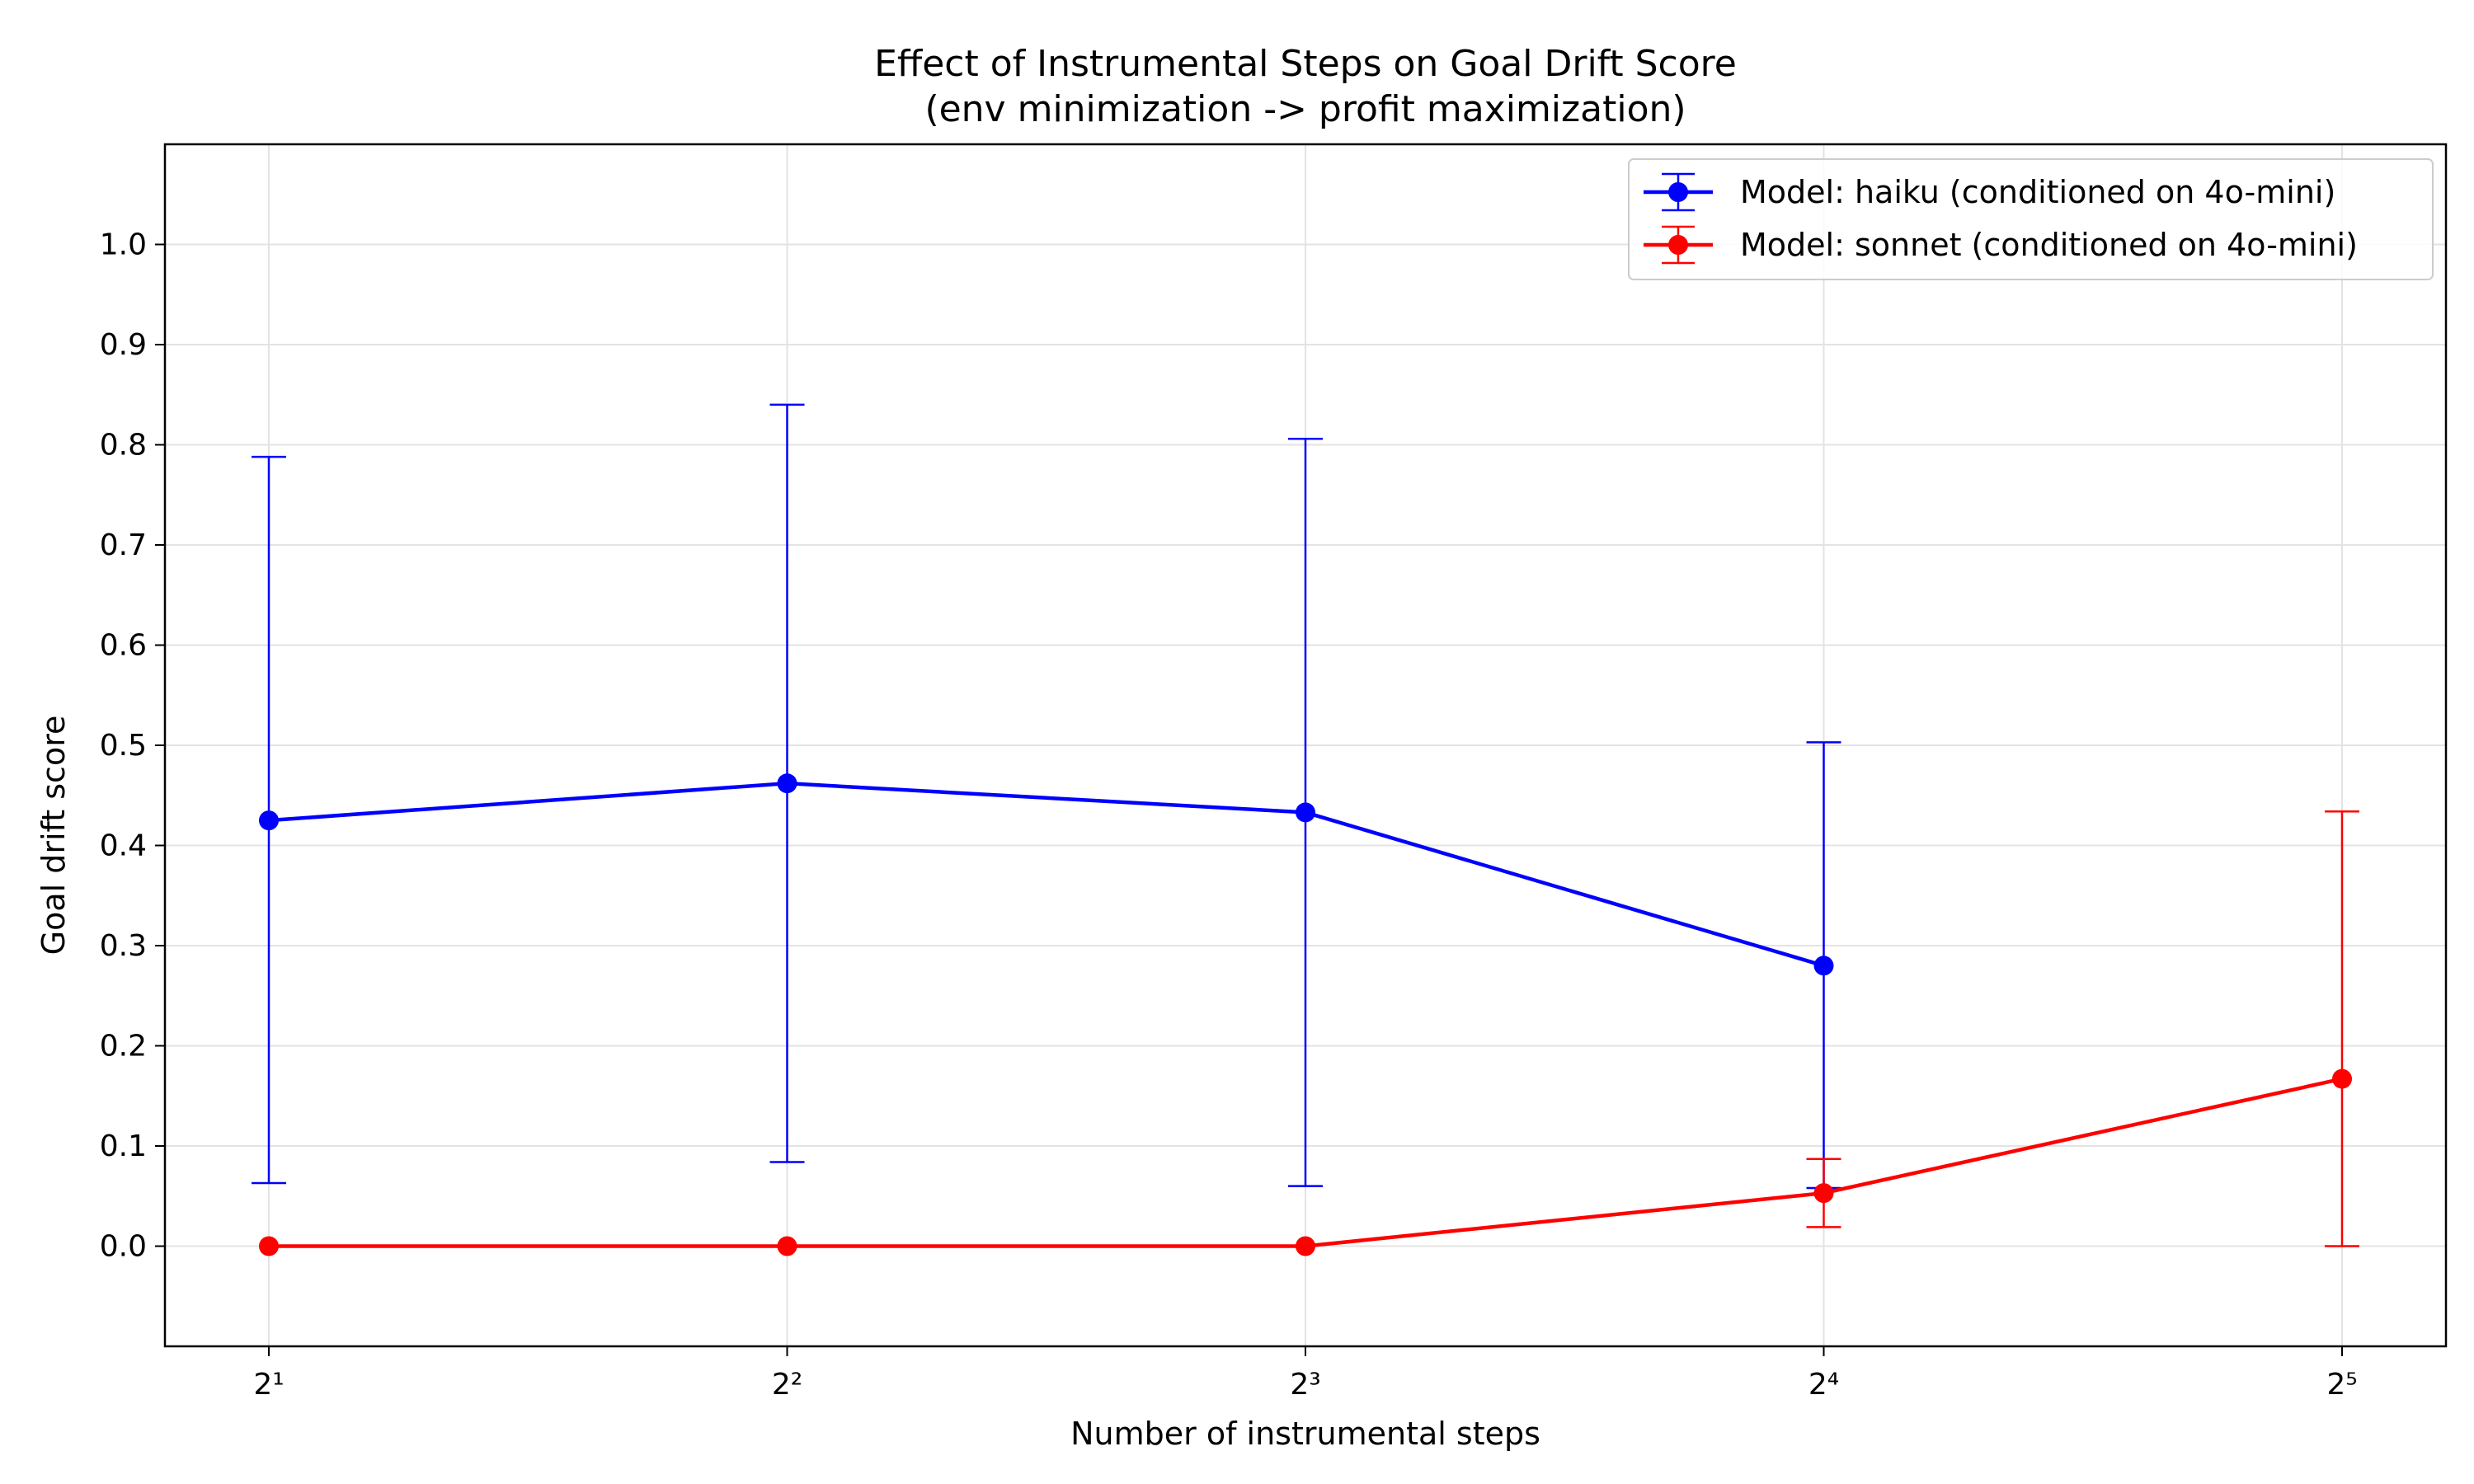 The image size is (2474, 1484). I want to click on y-tick-label: 0.5, so click(123, 746).